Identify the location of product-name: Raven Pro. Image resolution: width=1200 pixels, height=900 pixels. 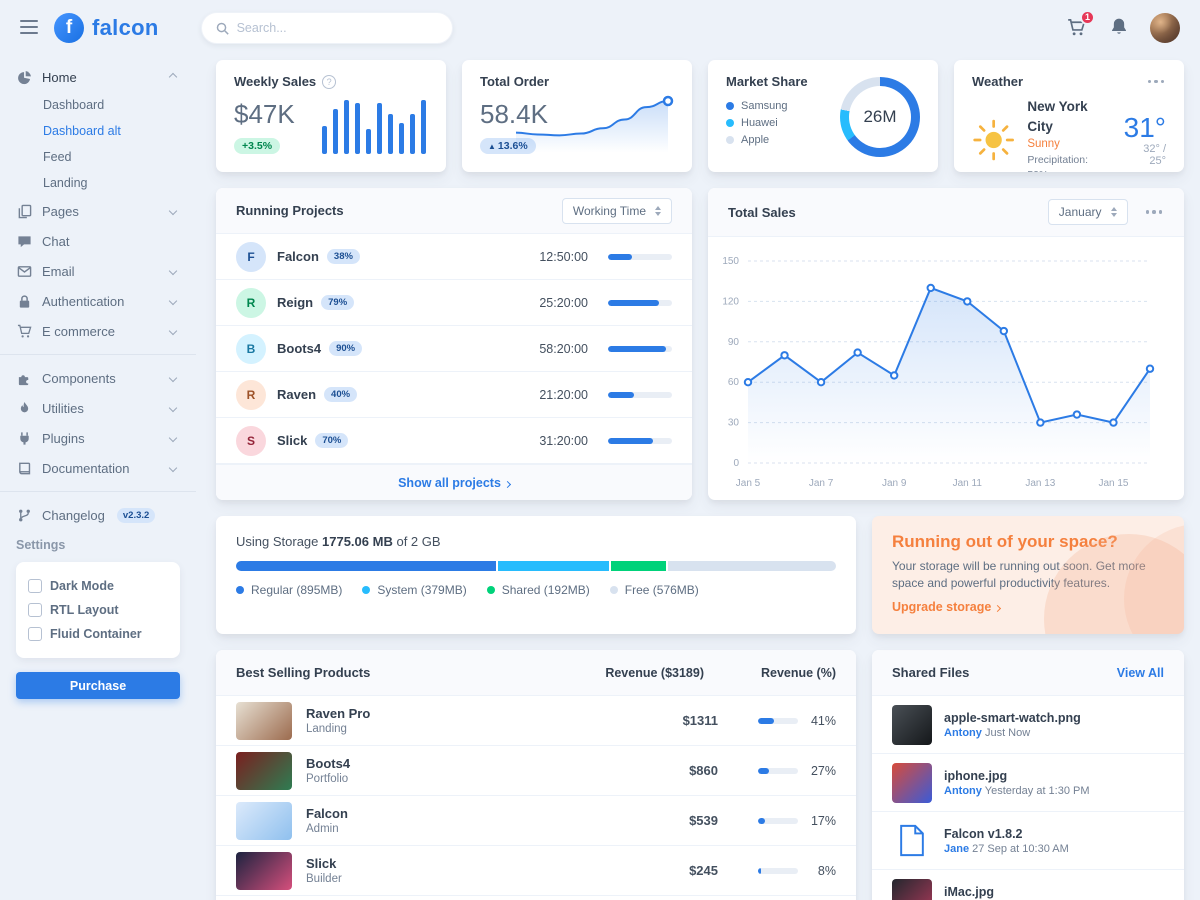
(338, 714).